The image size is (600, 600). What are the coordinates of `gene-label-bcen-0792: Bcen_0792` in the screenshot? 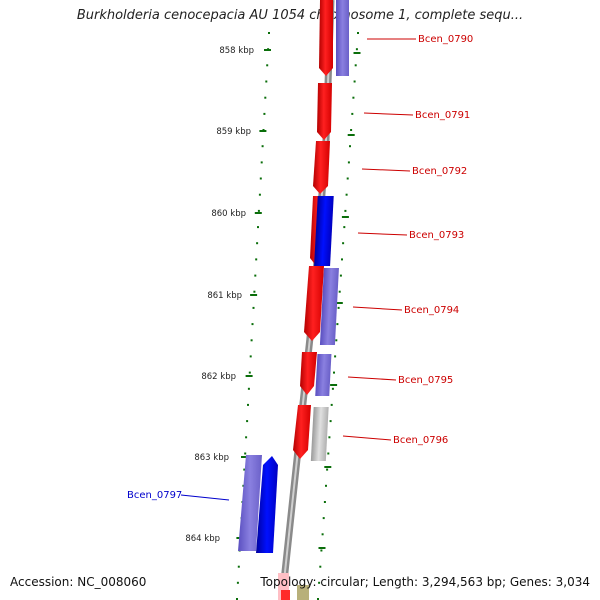 It's located at (439, 171).